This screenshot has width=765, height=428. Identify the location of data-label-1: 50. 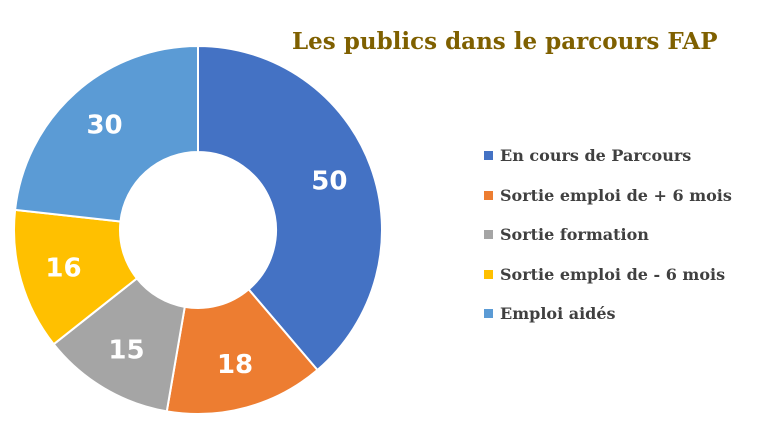
(329, 182).